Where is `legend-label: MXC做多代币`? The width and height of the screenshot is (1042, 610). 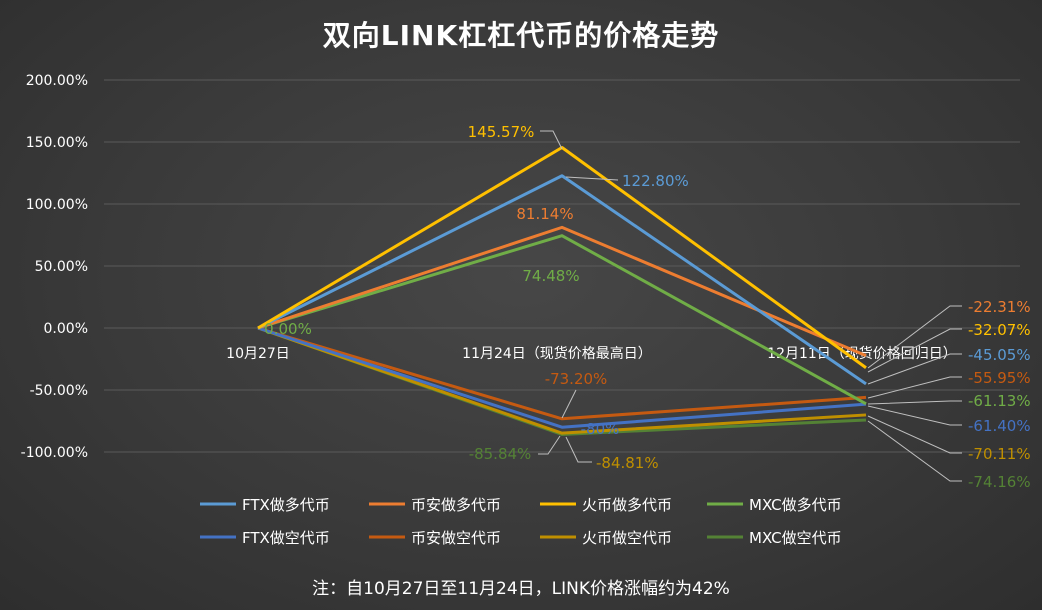 legend-label: MXC做多代币 is located at coordinates (795, 505).